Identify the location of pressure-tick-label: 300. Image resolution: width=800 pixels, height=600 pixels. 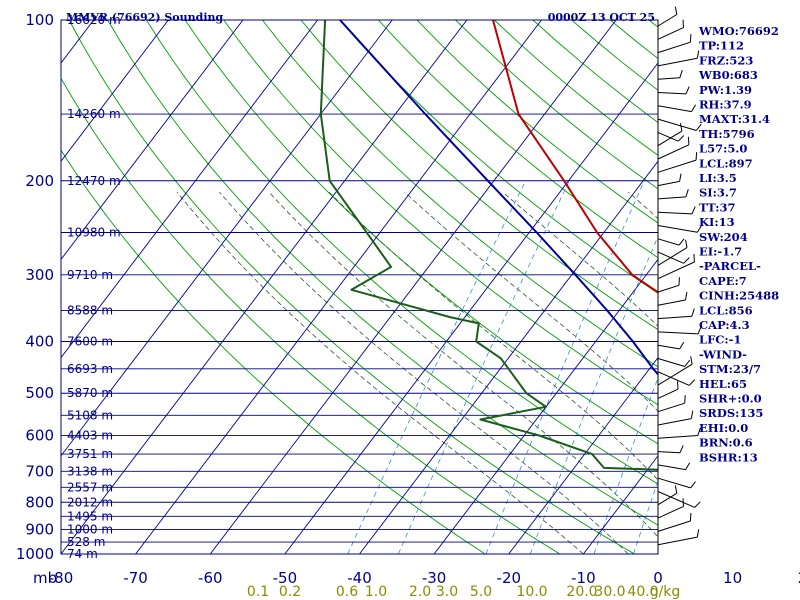
(39, 275).